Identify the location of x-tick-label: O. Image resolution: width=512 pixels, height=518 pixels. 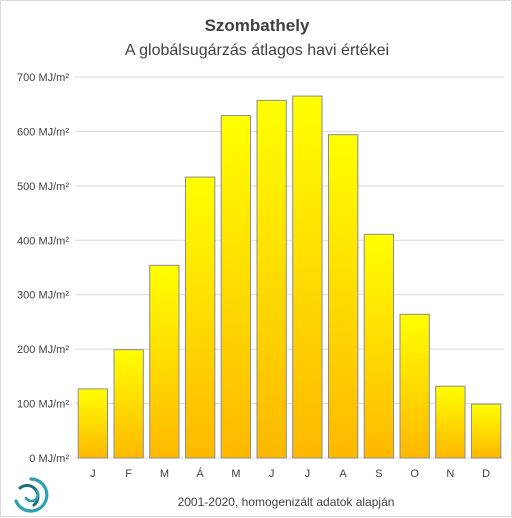
(414, 474).